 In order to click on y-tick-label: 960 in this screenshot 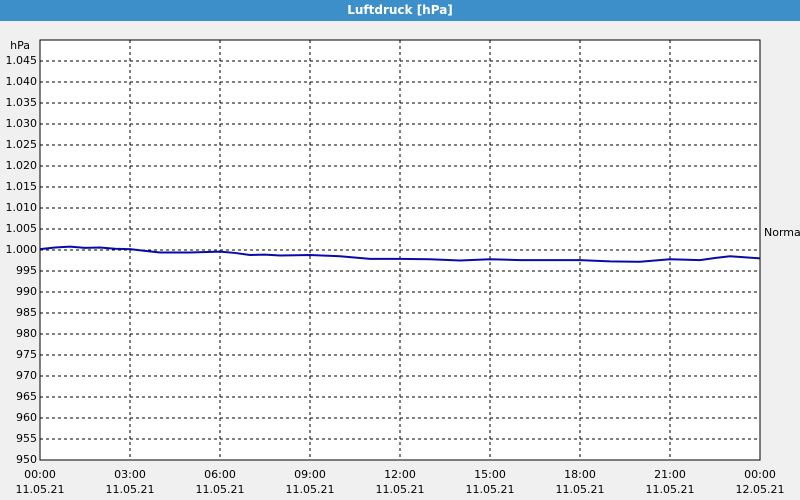, I will do `click(26, 417)`.